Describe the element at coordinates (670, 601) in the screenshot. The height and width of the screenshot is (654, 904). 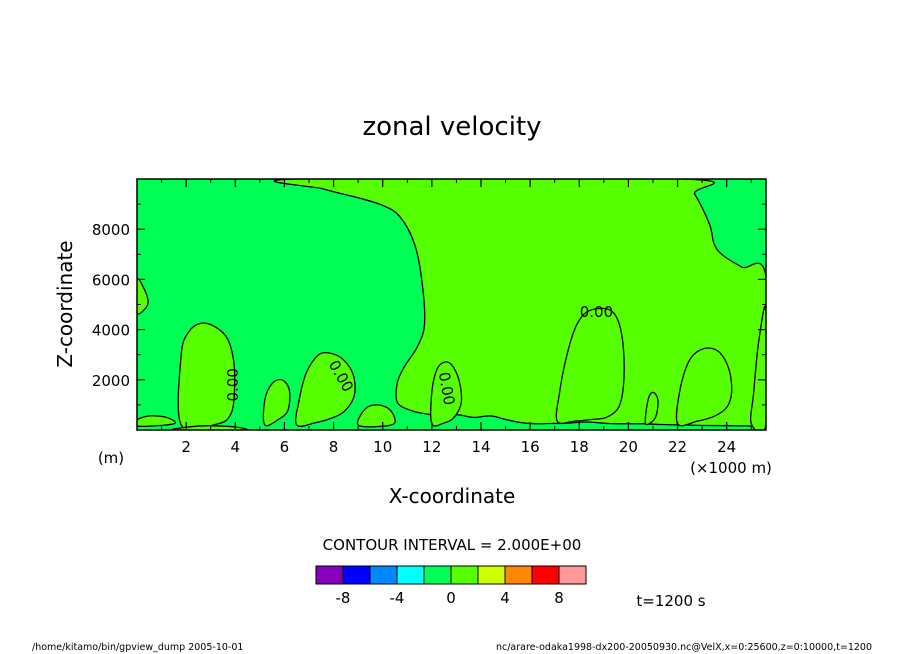
I see `time-label: t=1200 s` at that location.